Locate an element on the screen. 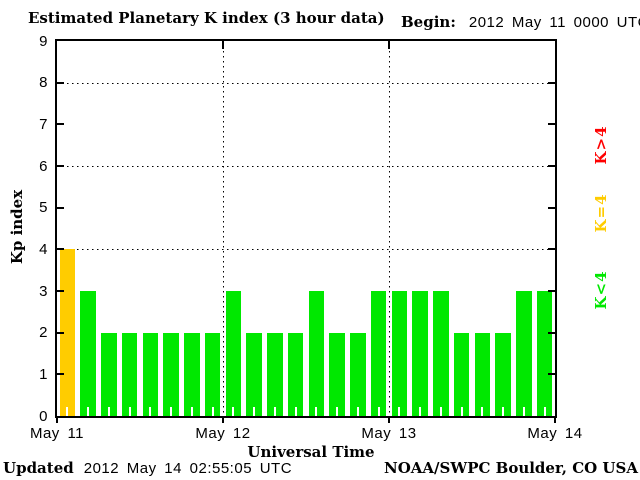 Image resolution: width=640 pixels, height=480 pixels. y-tick-label: 8 is located at coordinates (43, 83).